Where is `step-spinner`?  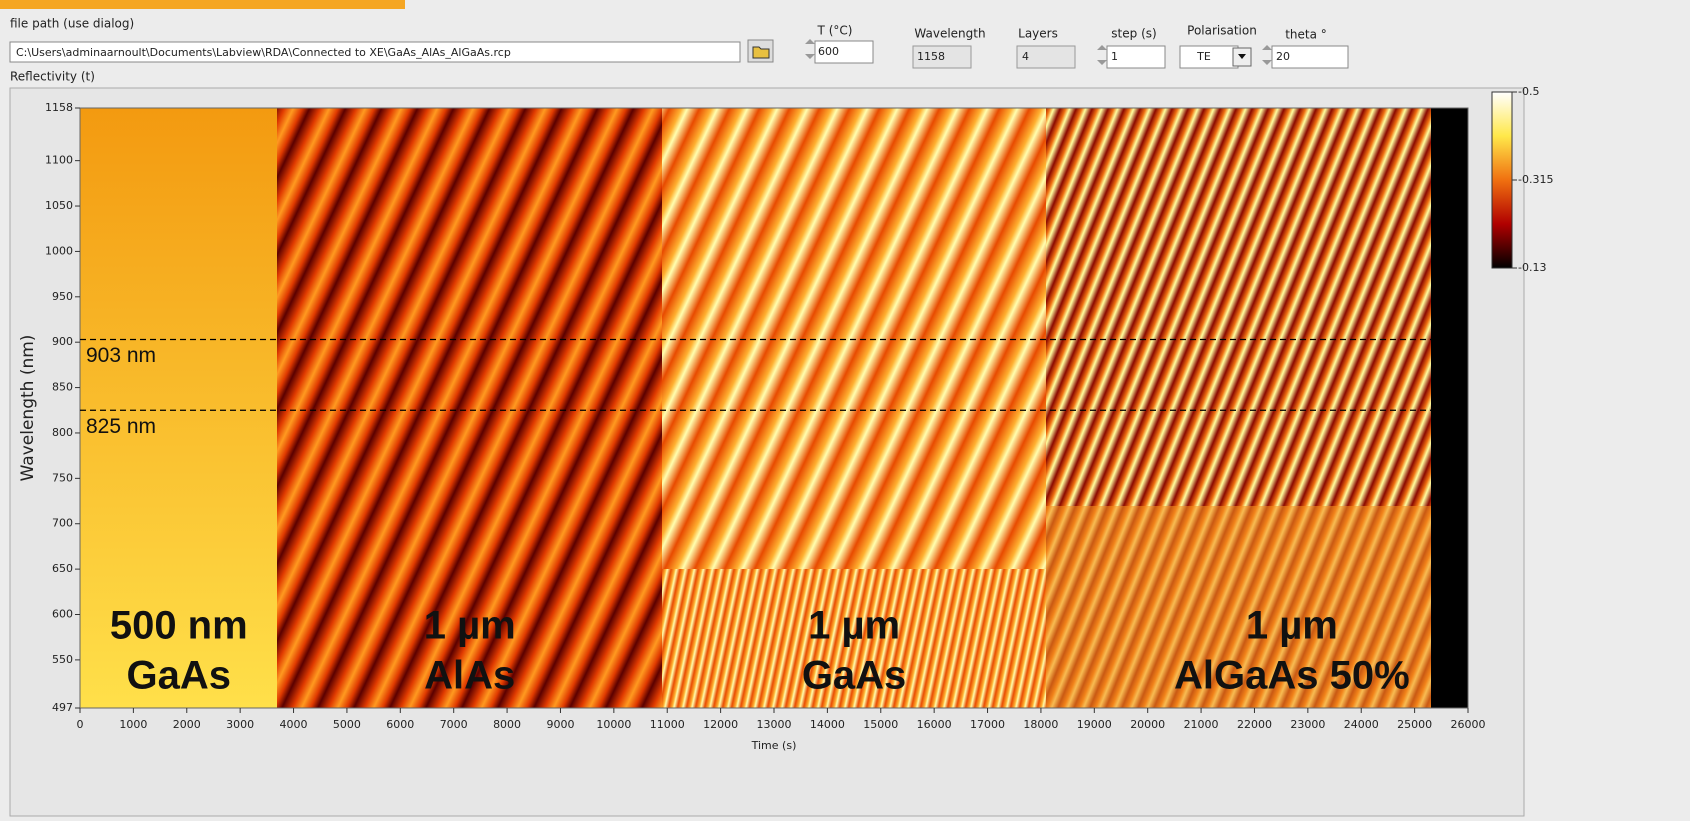
step-spinner is located at coordinates (1102, 55).